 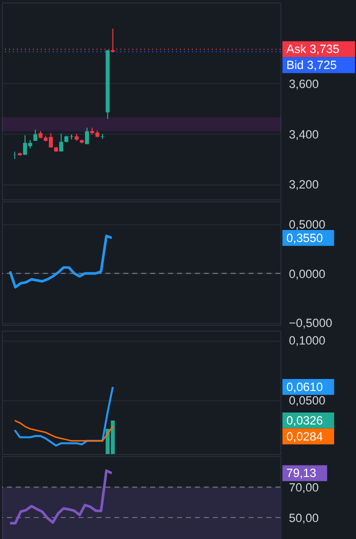 I want to click on text: 0,0284, so click(x=305, y=436).